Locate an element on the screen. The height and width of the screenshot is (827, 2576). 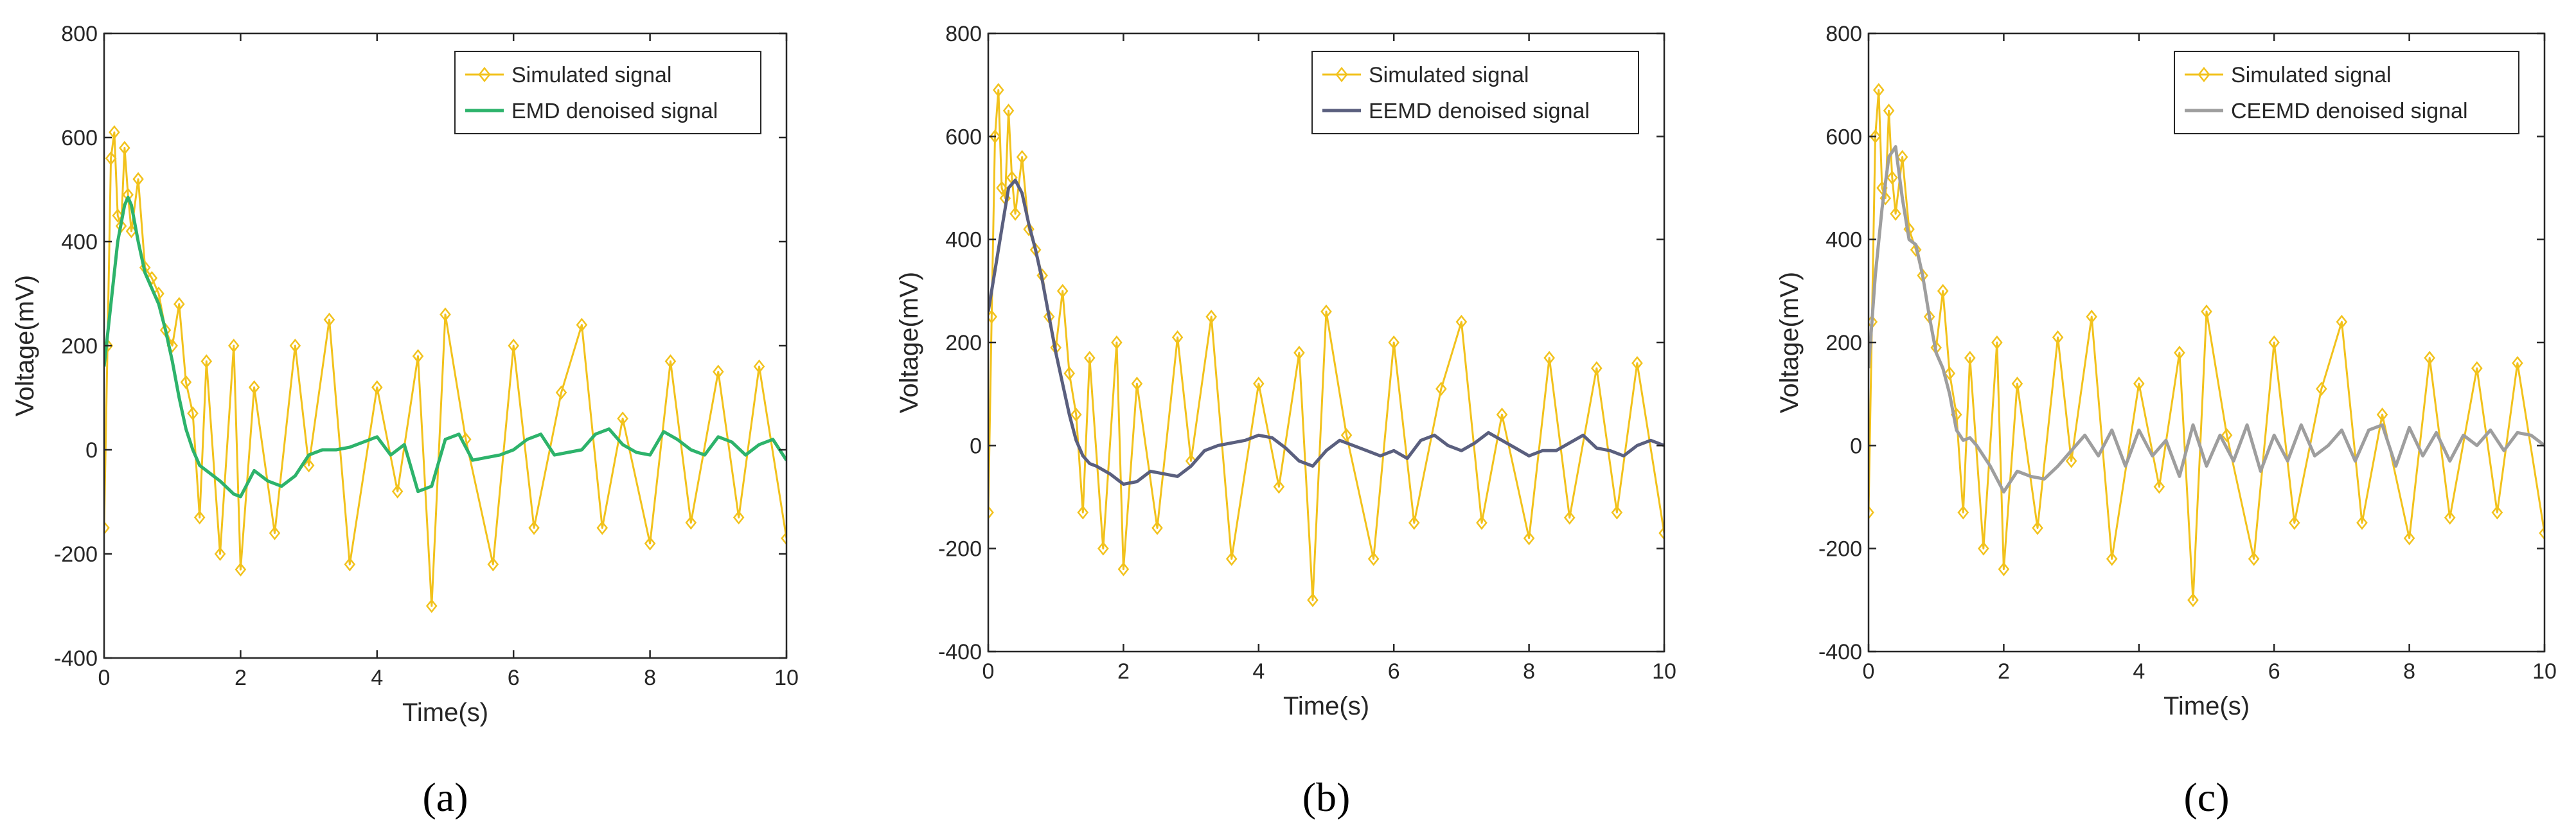
series-line-eemd-denoised-signal is located at coordinates (1326, 332).